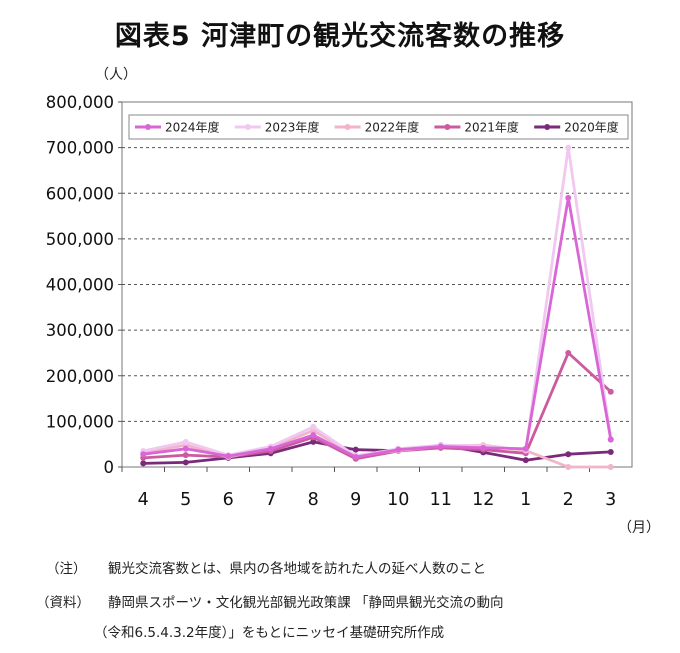 The height and width of the screenshot is (653, 680). I want to click on x-tick-label: 4, so click(143, 500).